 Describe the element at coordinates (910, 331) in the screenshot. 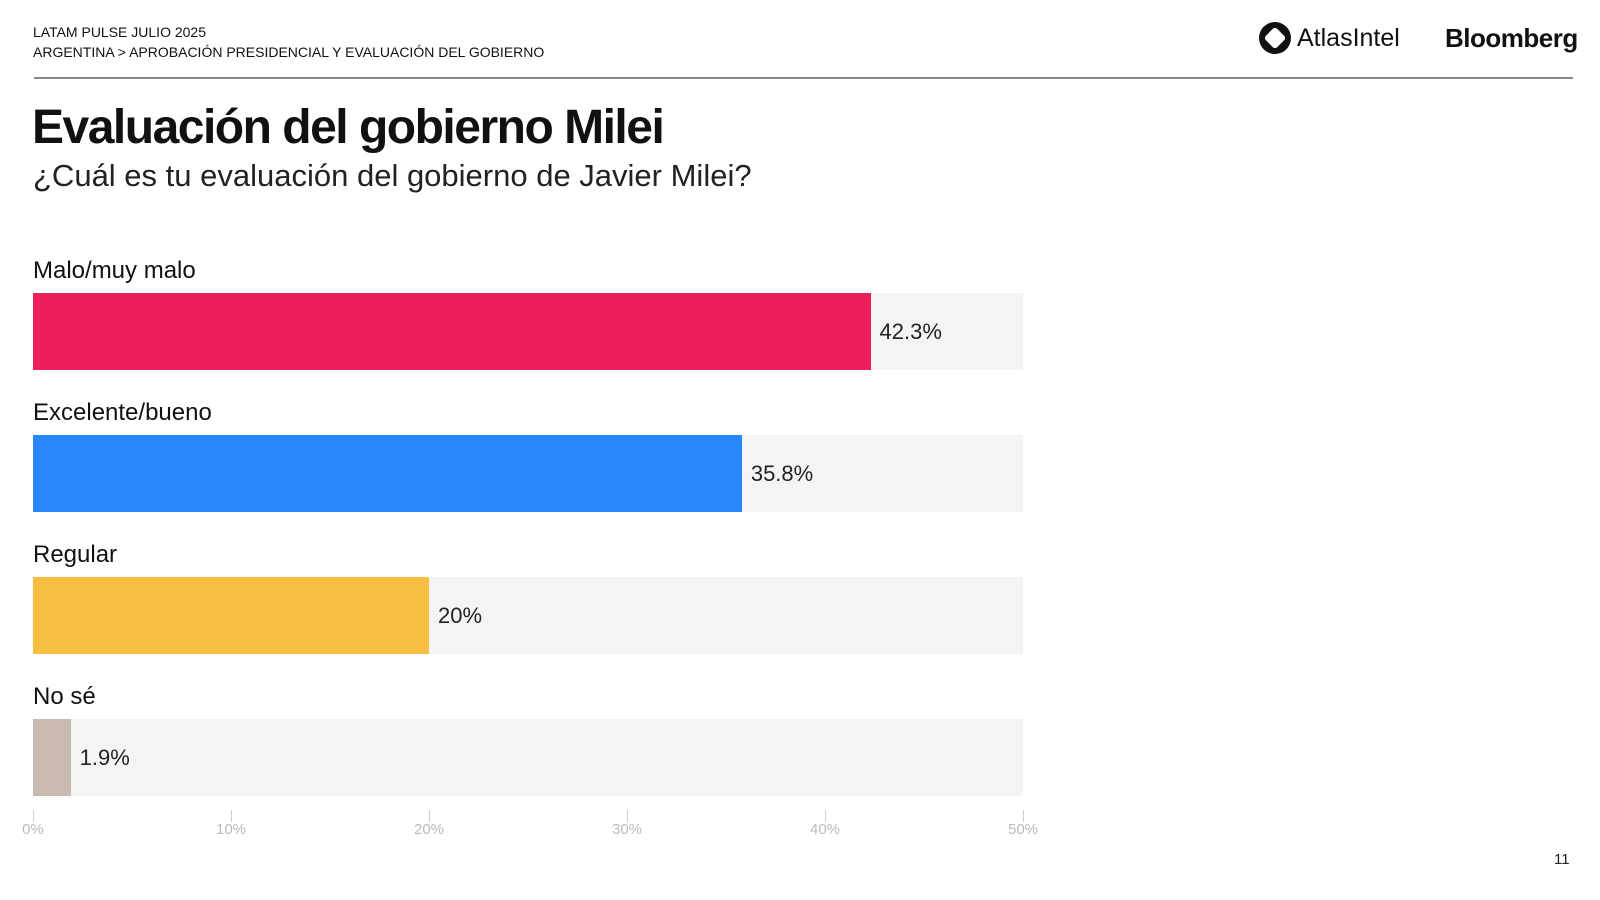

I see `data-label: 42.3%` at that location.